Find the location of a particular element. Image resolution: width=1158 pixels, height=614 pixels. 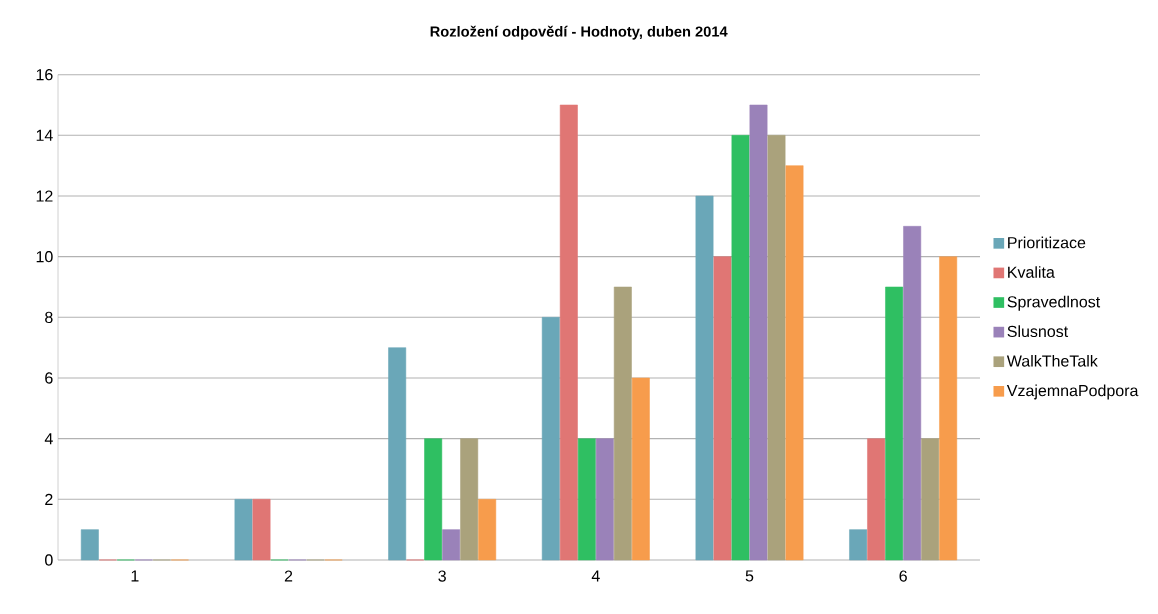

x-tick-label: 1 is located at coordinates (135, 576).